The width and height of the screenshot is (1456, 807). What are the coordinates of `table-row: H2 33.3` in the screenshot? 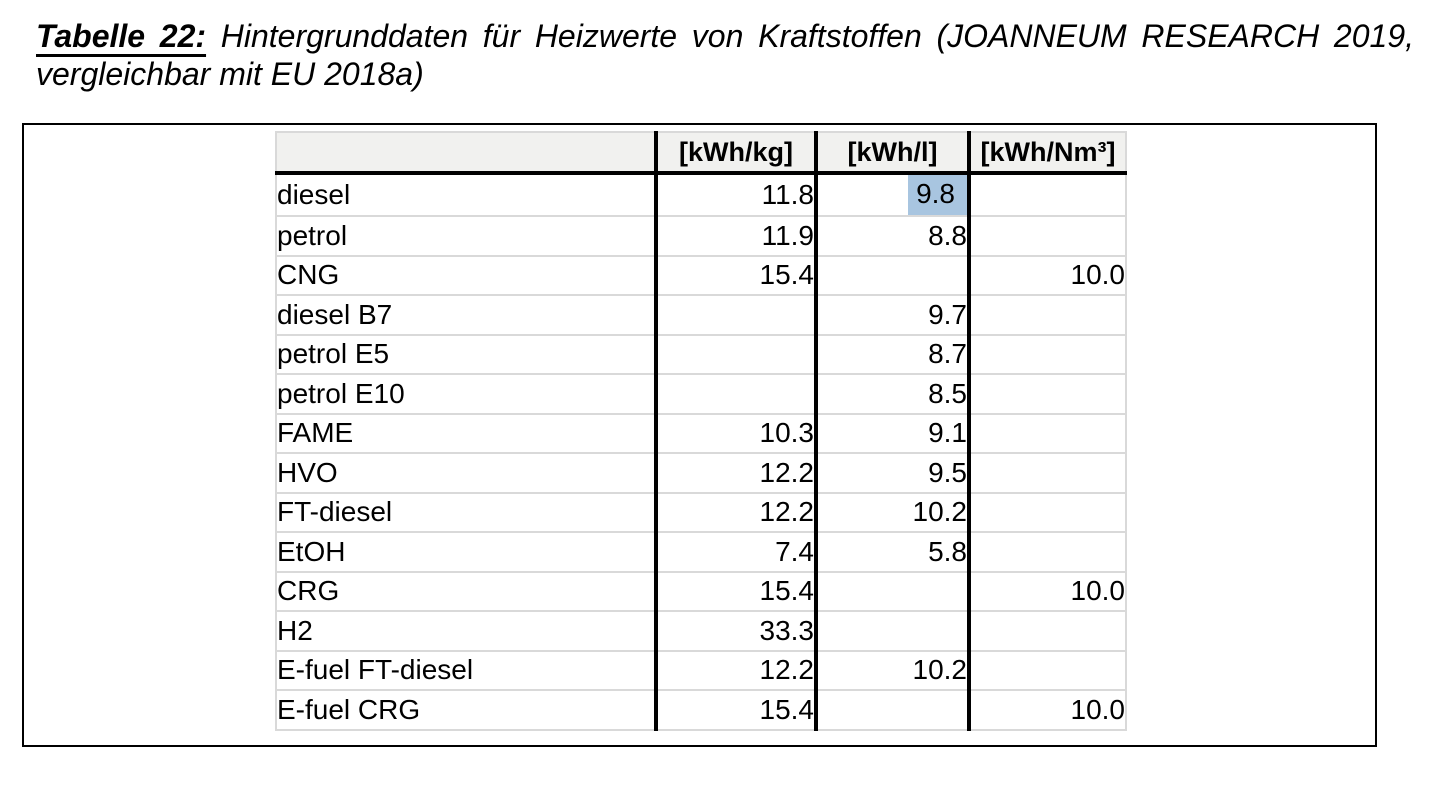 It's located at (701, 631).